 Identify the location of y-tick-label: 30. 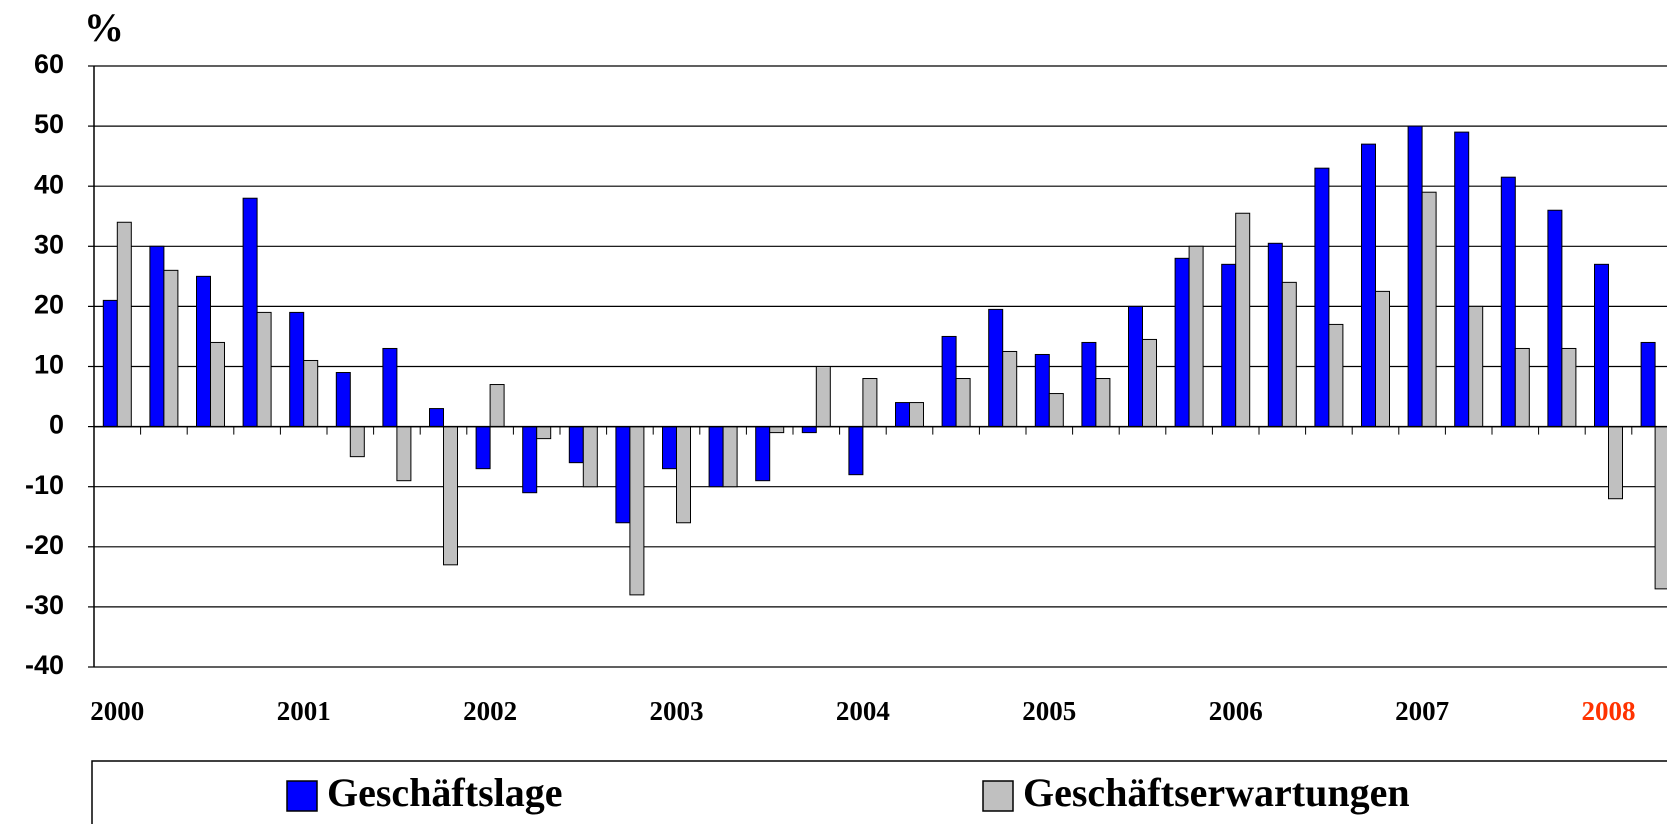
(49, 244).